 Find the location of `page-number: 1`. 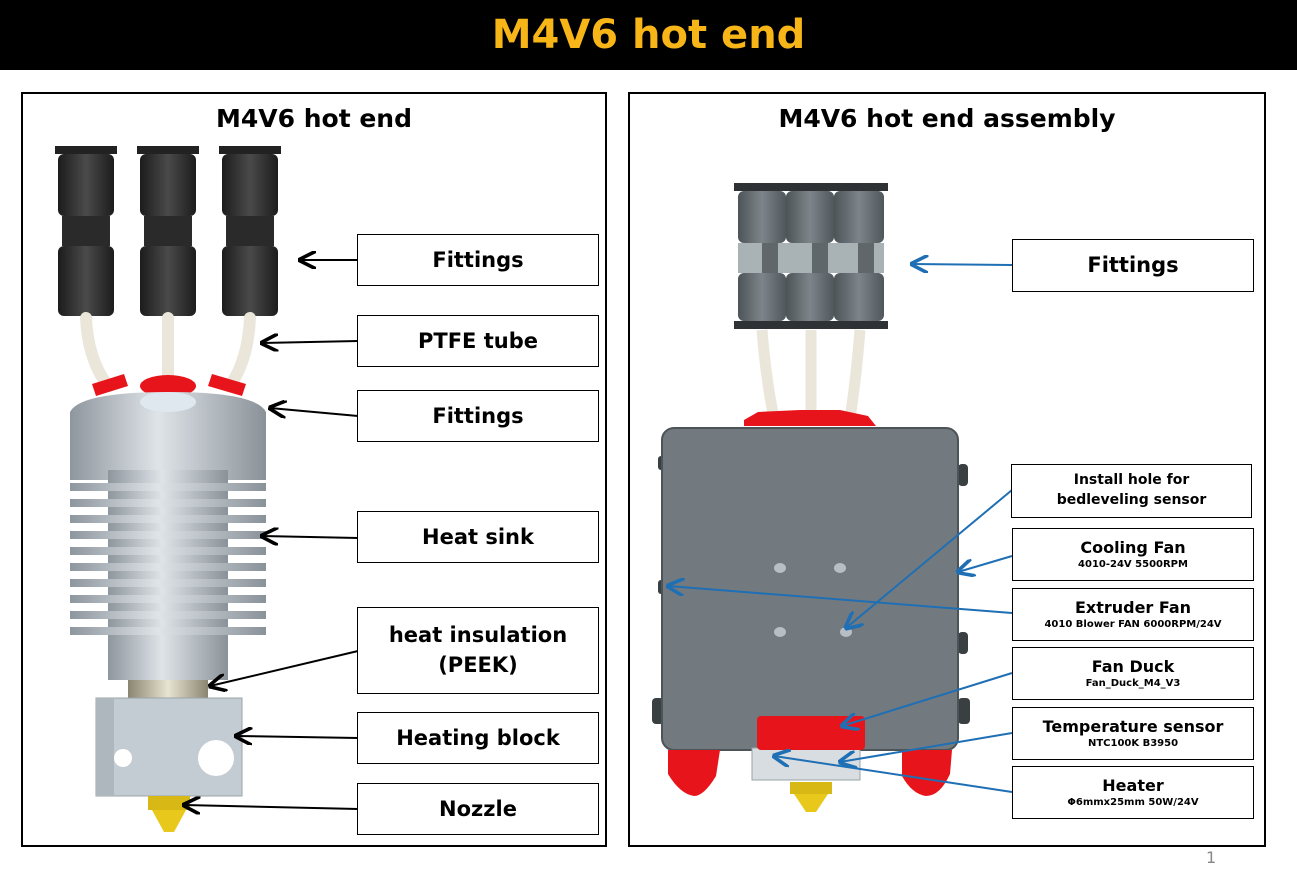

page-number: 1 is located at coordinates (1211, 857).